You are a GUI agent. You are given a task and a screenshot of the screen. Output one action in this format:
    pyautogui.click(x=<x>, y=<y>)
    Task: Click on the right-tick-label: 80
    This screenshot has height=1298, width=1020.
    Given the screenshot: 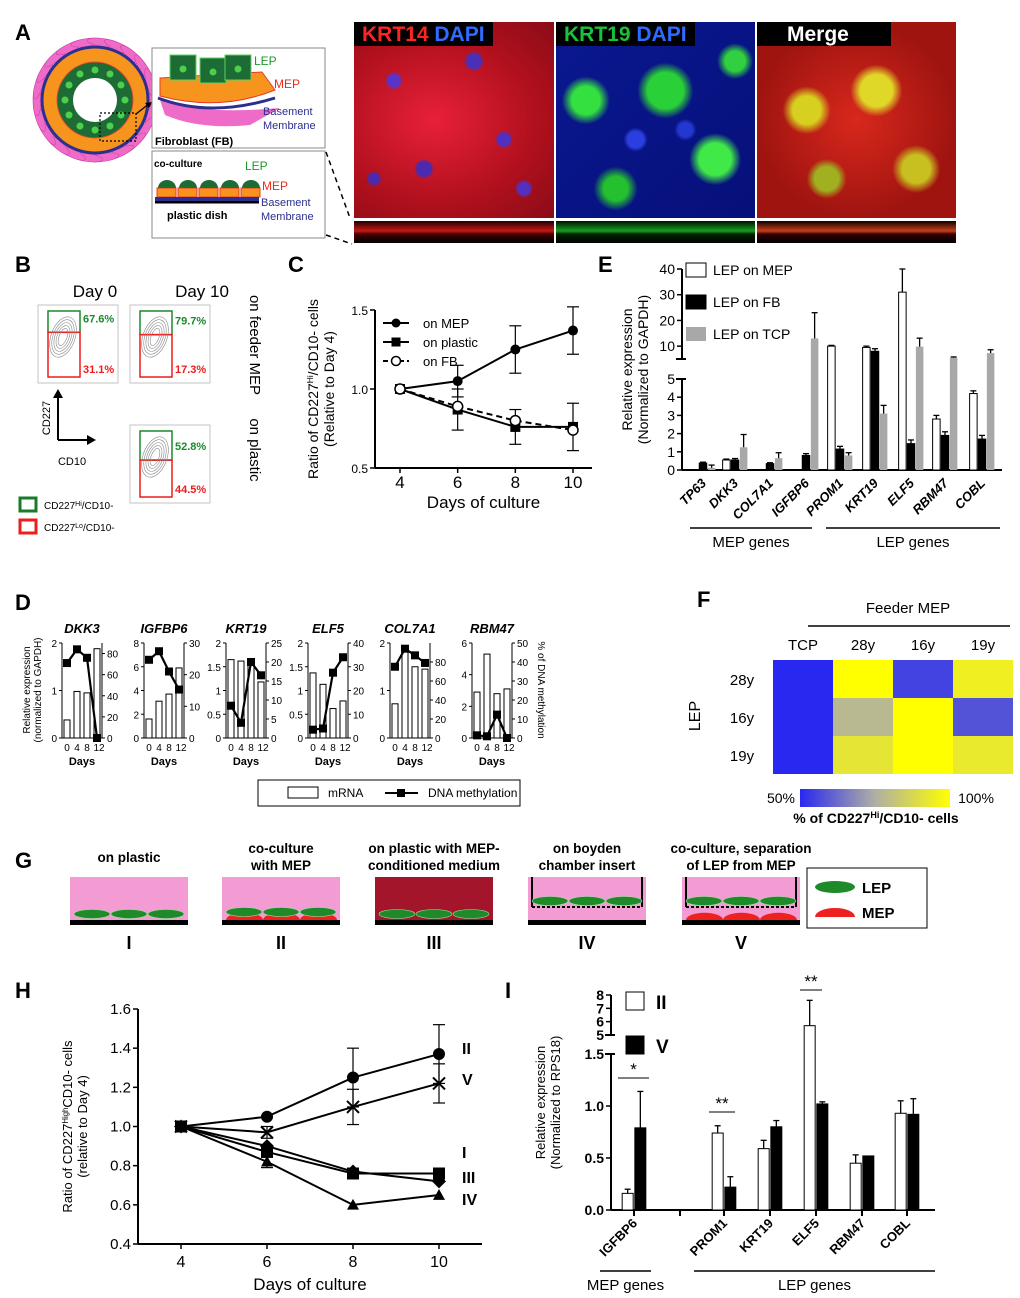 What is the action you would take?
    pyautogui.click(x=441, y=663)
    